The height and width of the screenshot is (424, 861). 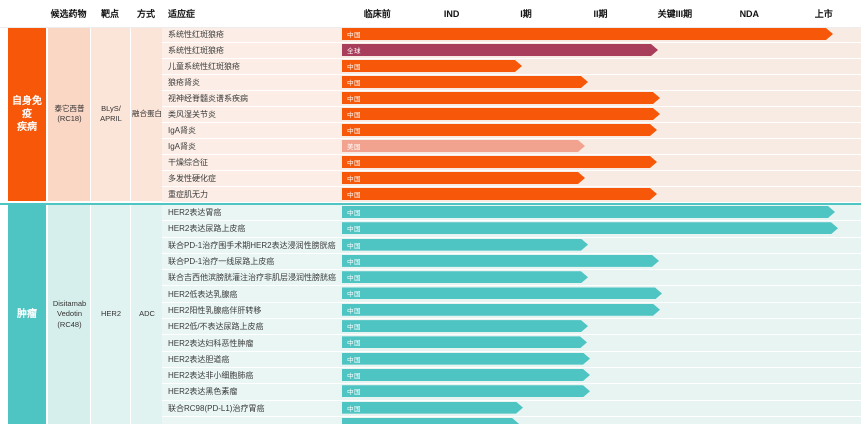 I want to click on category-label-autoimmune: 自身免疫 疾病, so click(x=27, y=114).